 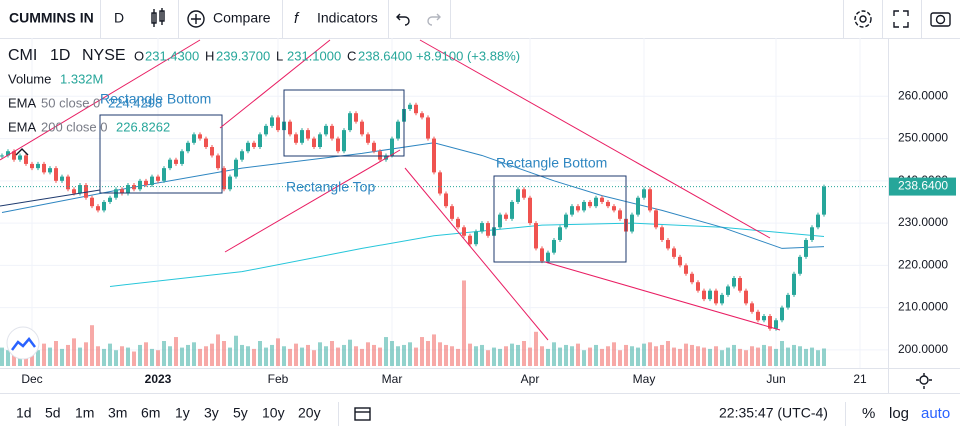 What do you see at coordinates (74, 126) in the screenshot?
I see `legend-ema-params: 200 close 0` at bounding box center [74, 126].